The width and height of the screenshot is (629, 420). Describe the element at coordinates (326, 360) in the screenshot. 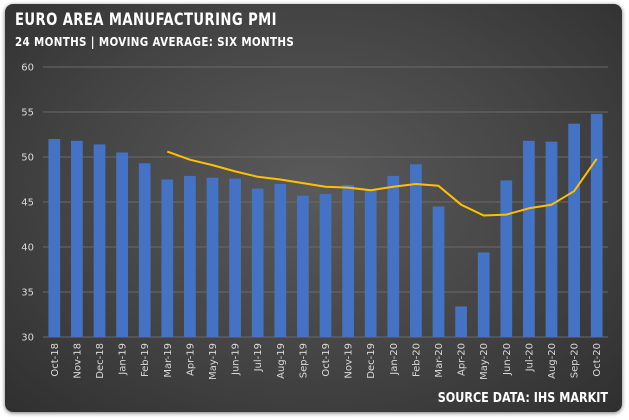

I see `x-tick-label: Oct-19` at that location.